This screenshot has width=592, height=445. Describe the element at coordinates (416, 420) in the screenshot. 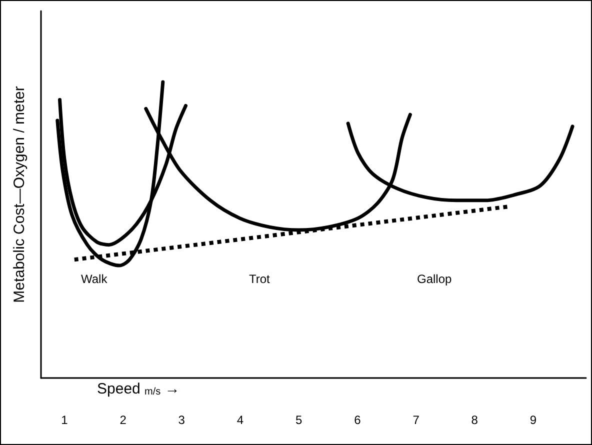

I see `x-tick-label: 7` at that location.